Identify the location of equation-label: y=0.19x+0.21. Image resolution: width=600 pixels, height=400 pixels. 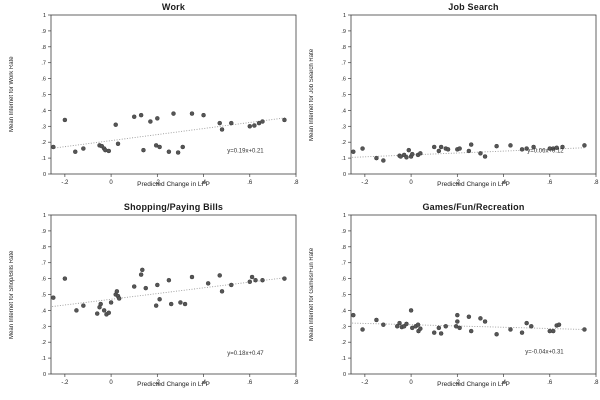
(245, 152).